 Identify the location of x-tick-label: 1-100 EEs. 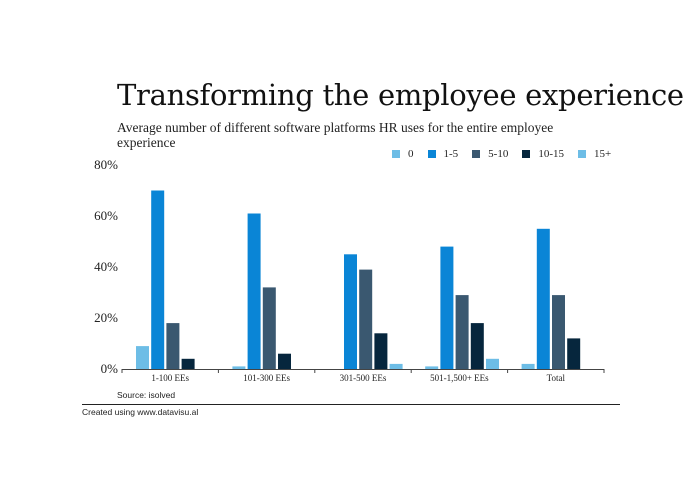
(170, 378).